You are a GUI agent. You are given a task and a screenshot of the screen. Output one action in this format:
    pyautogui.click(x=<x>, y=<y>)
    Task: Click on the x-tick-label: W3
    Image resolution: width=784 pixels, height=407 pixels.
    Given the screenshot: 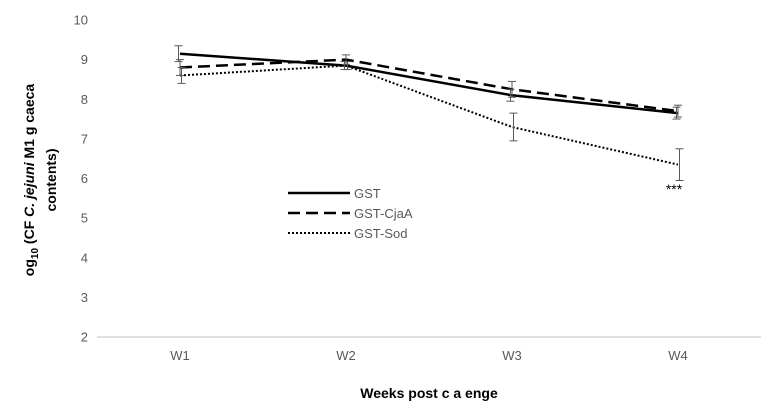 What is the action you would take?
    pyautogui.click(x=512, y=355)
    